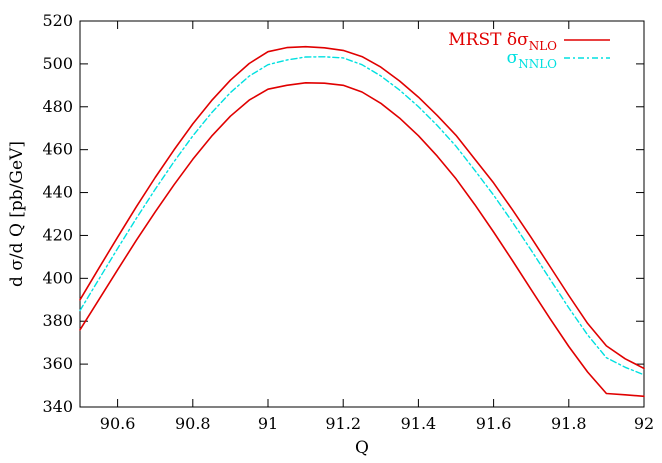 The height and width of the screenshot is (463, 662). I want to click on legend-label-2: σNNLO, so click(532, 59).